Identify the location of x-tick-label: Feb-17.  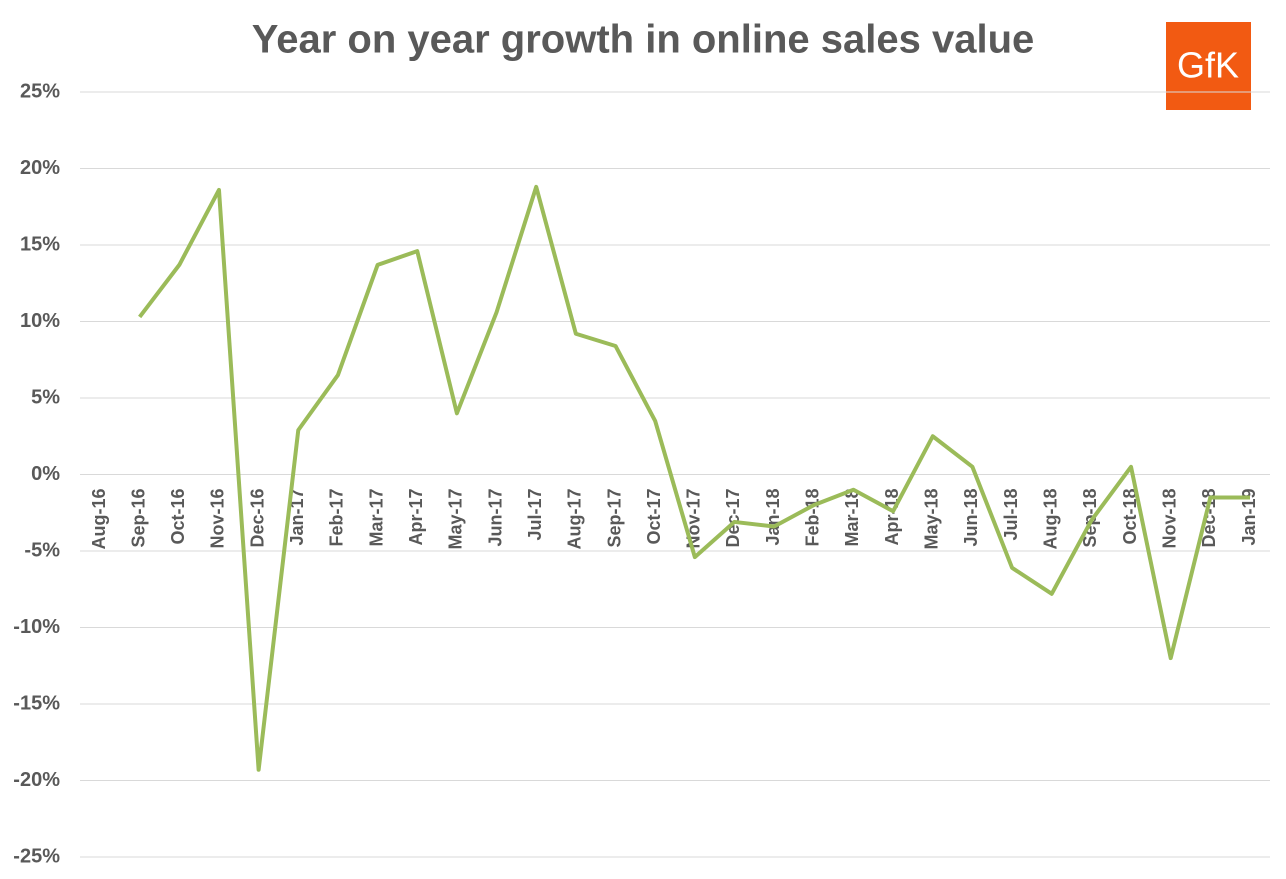
(337, 518).